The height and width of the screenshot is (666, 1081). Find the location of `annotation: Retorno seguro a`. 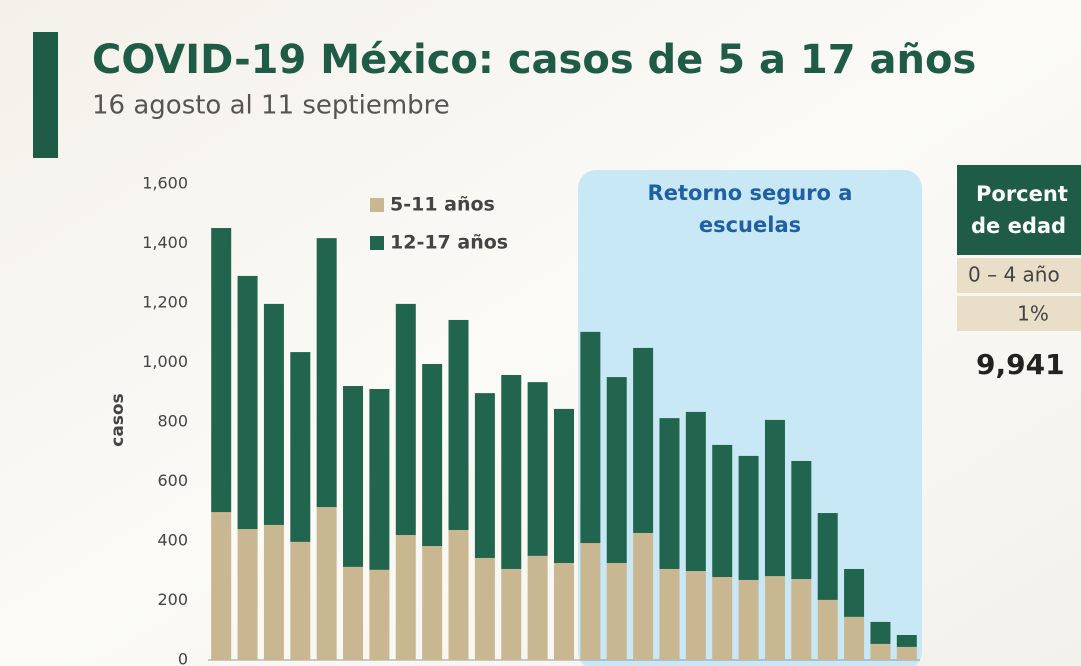

annotation: Retorno seguro a is located at coordinates (750, 193).